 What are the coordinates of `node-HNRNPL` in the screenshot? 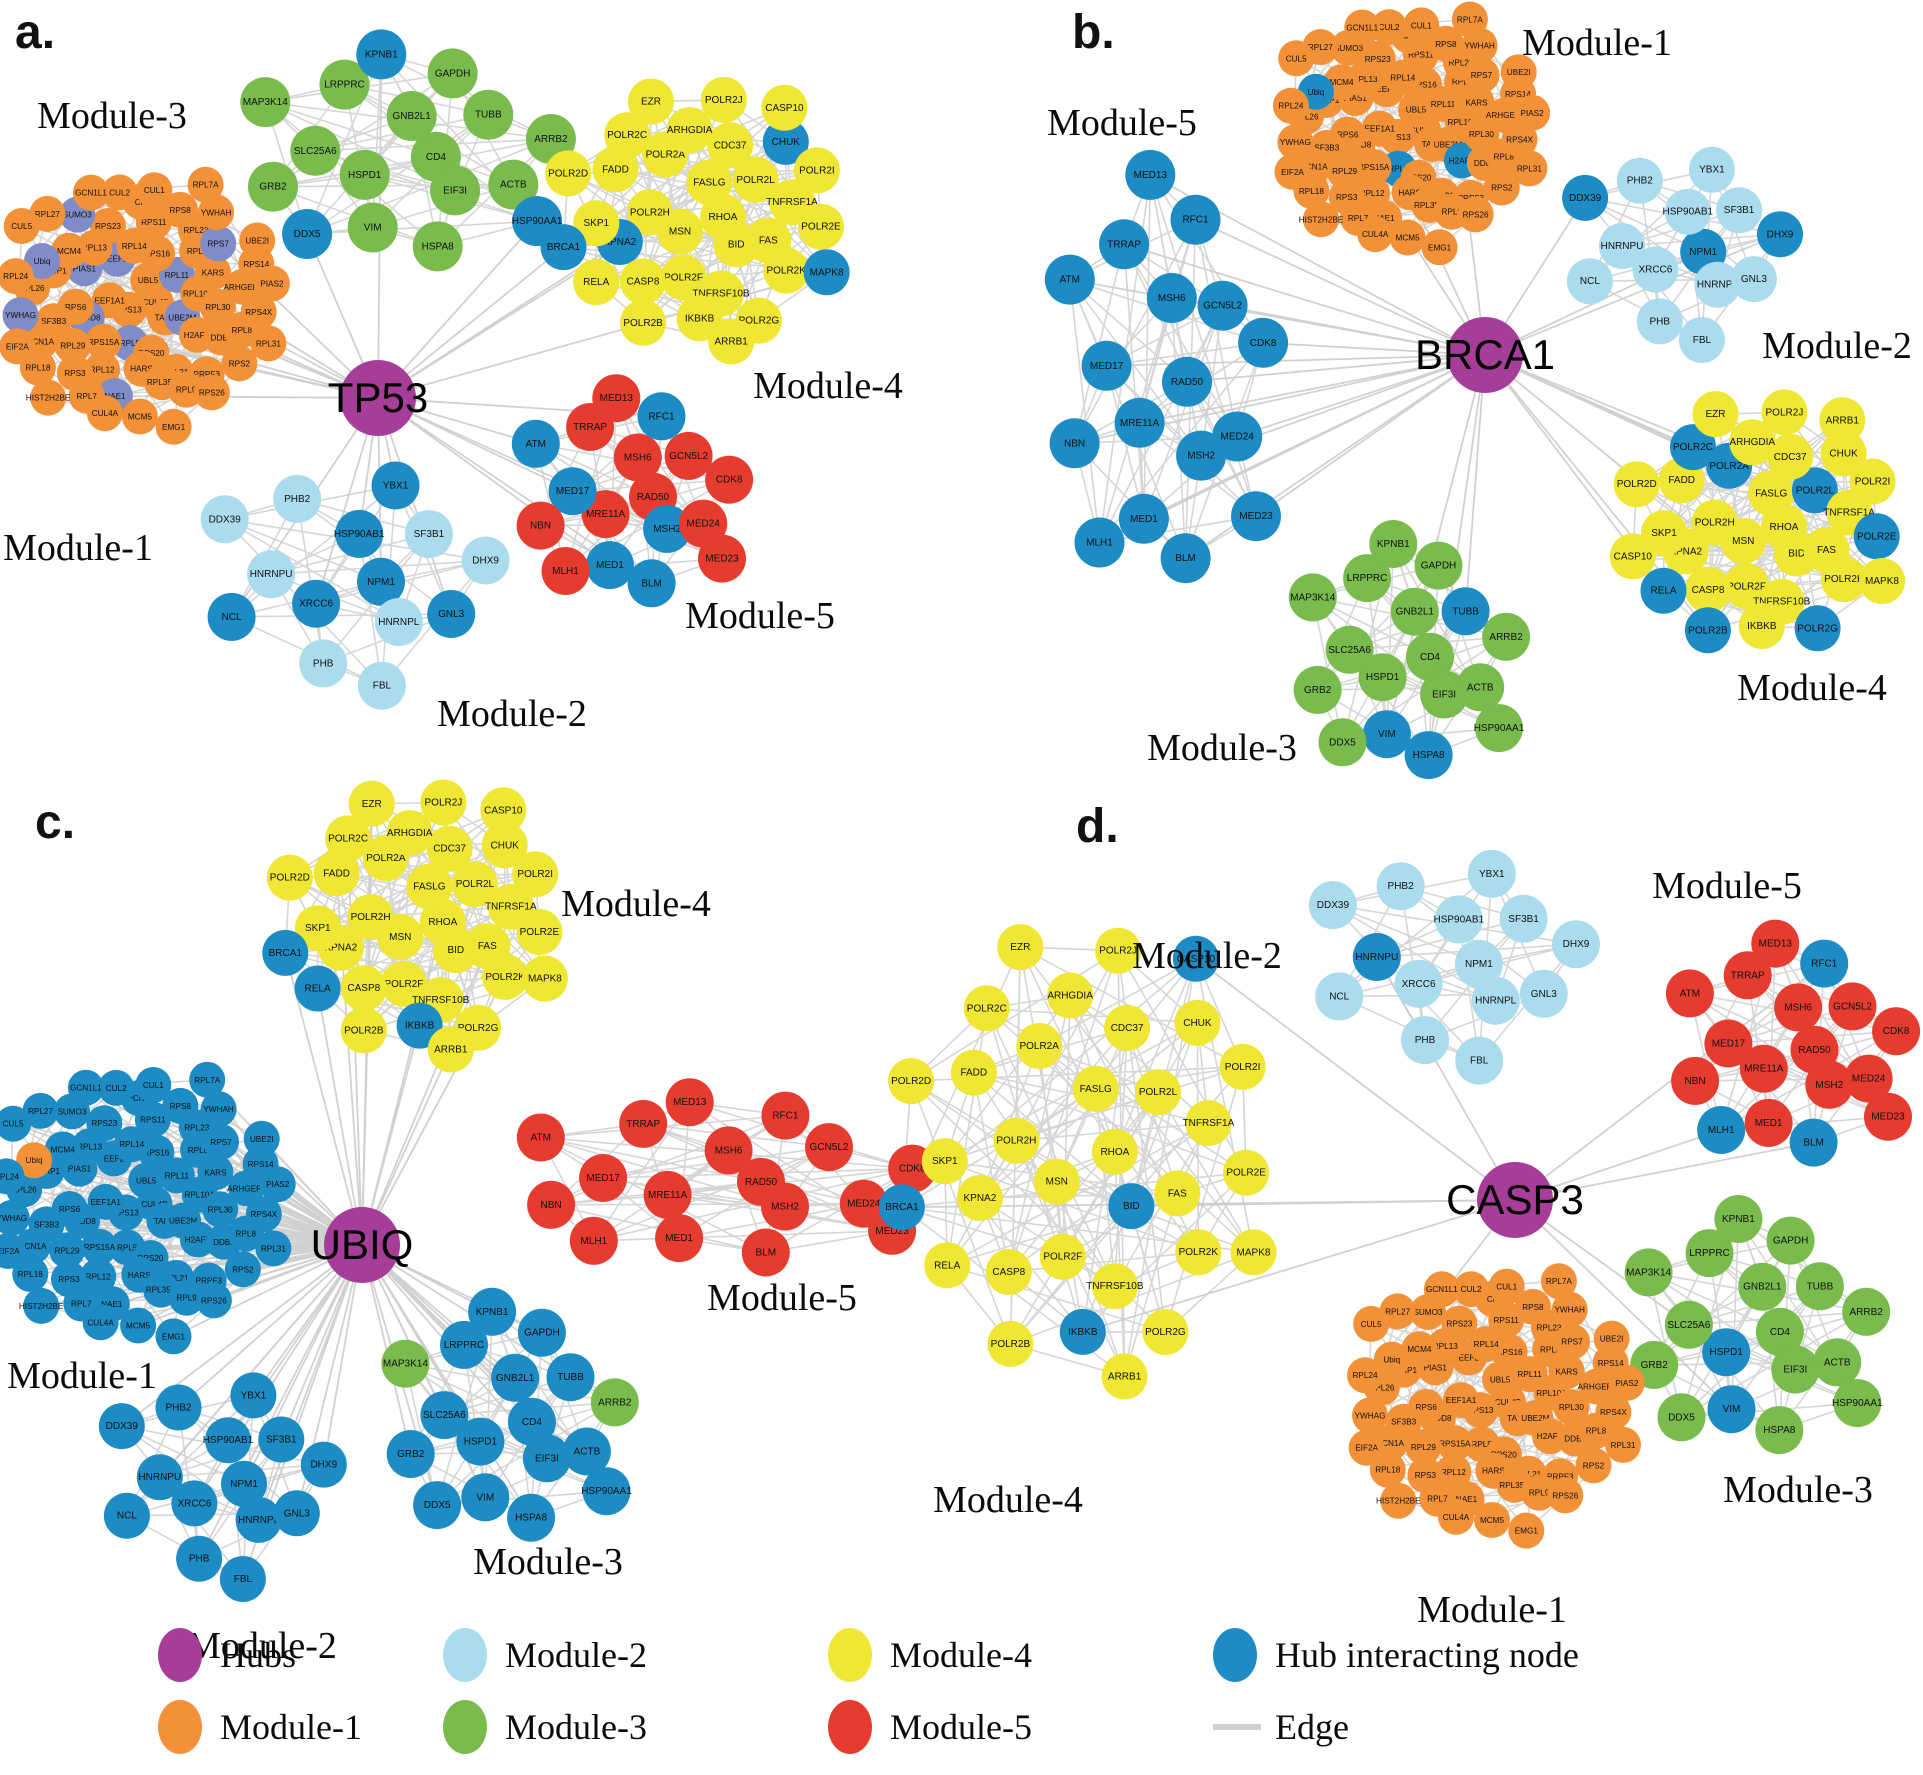 It's located at (398, 622).